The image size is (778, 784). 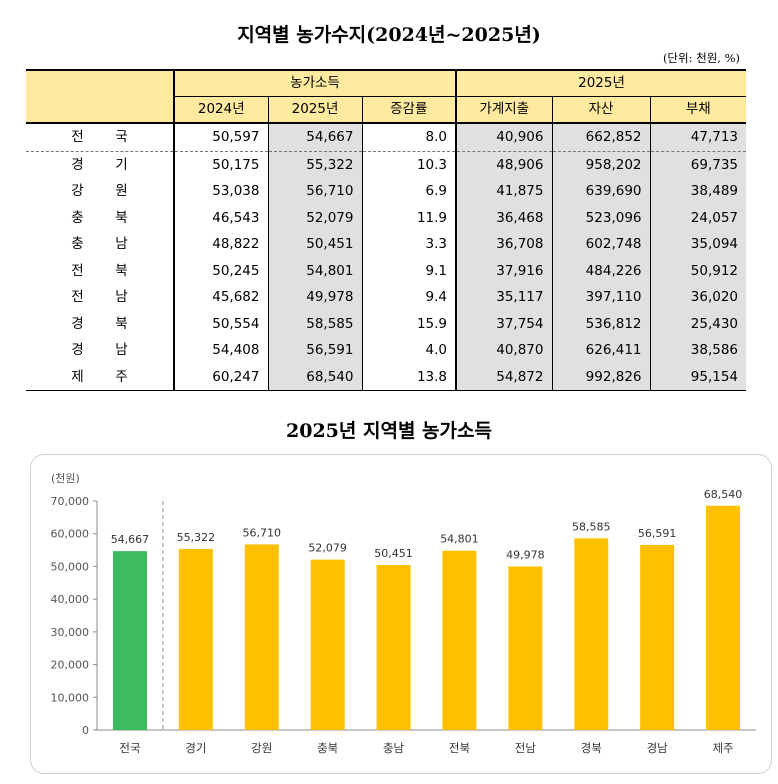 I want to click on cell-household-expense: 54,872, so click(x=503, y=377).